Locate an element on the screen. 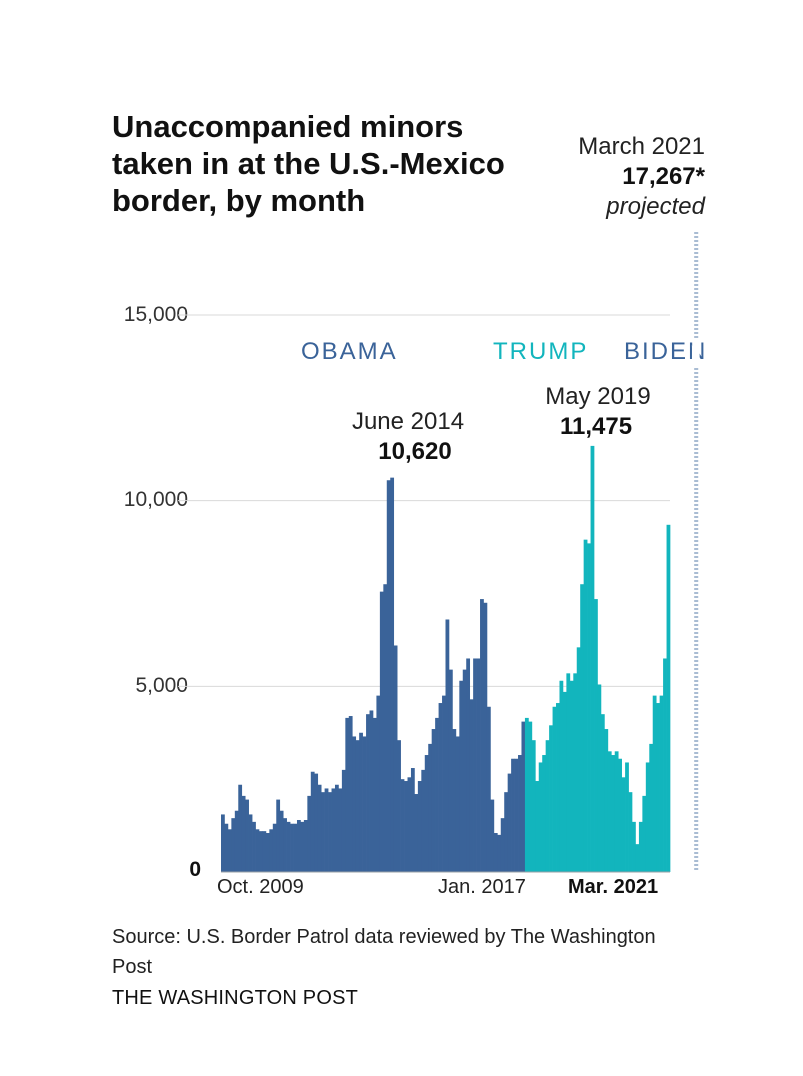  y-tick-label-15000: 15,000 is located at coordinates (155, 314).